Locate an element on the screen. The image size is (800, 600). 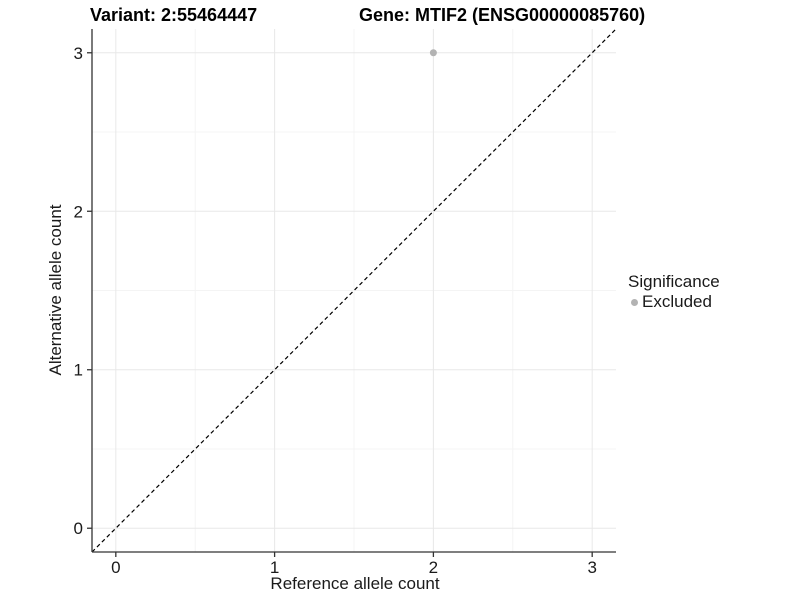
legend-title: Significance is located at coordinates (674, 281).